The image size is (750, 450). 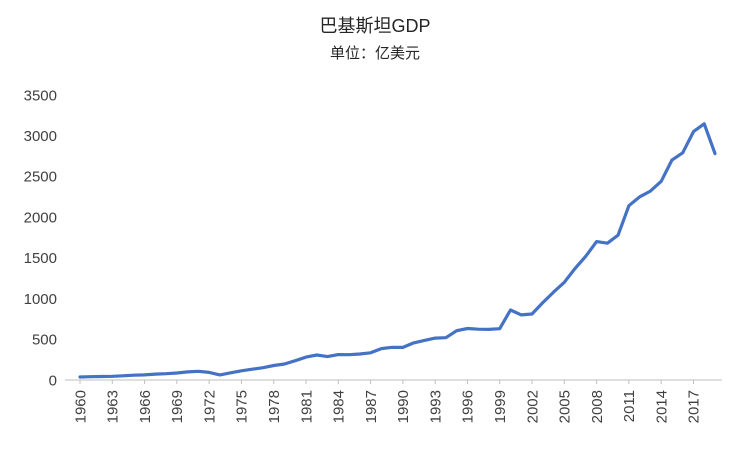 What do you see at coordinates (597, 406) in the screenshot?
I see `x-axis-label: 2008` at bounding box center [597, 406].